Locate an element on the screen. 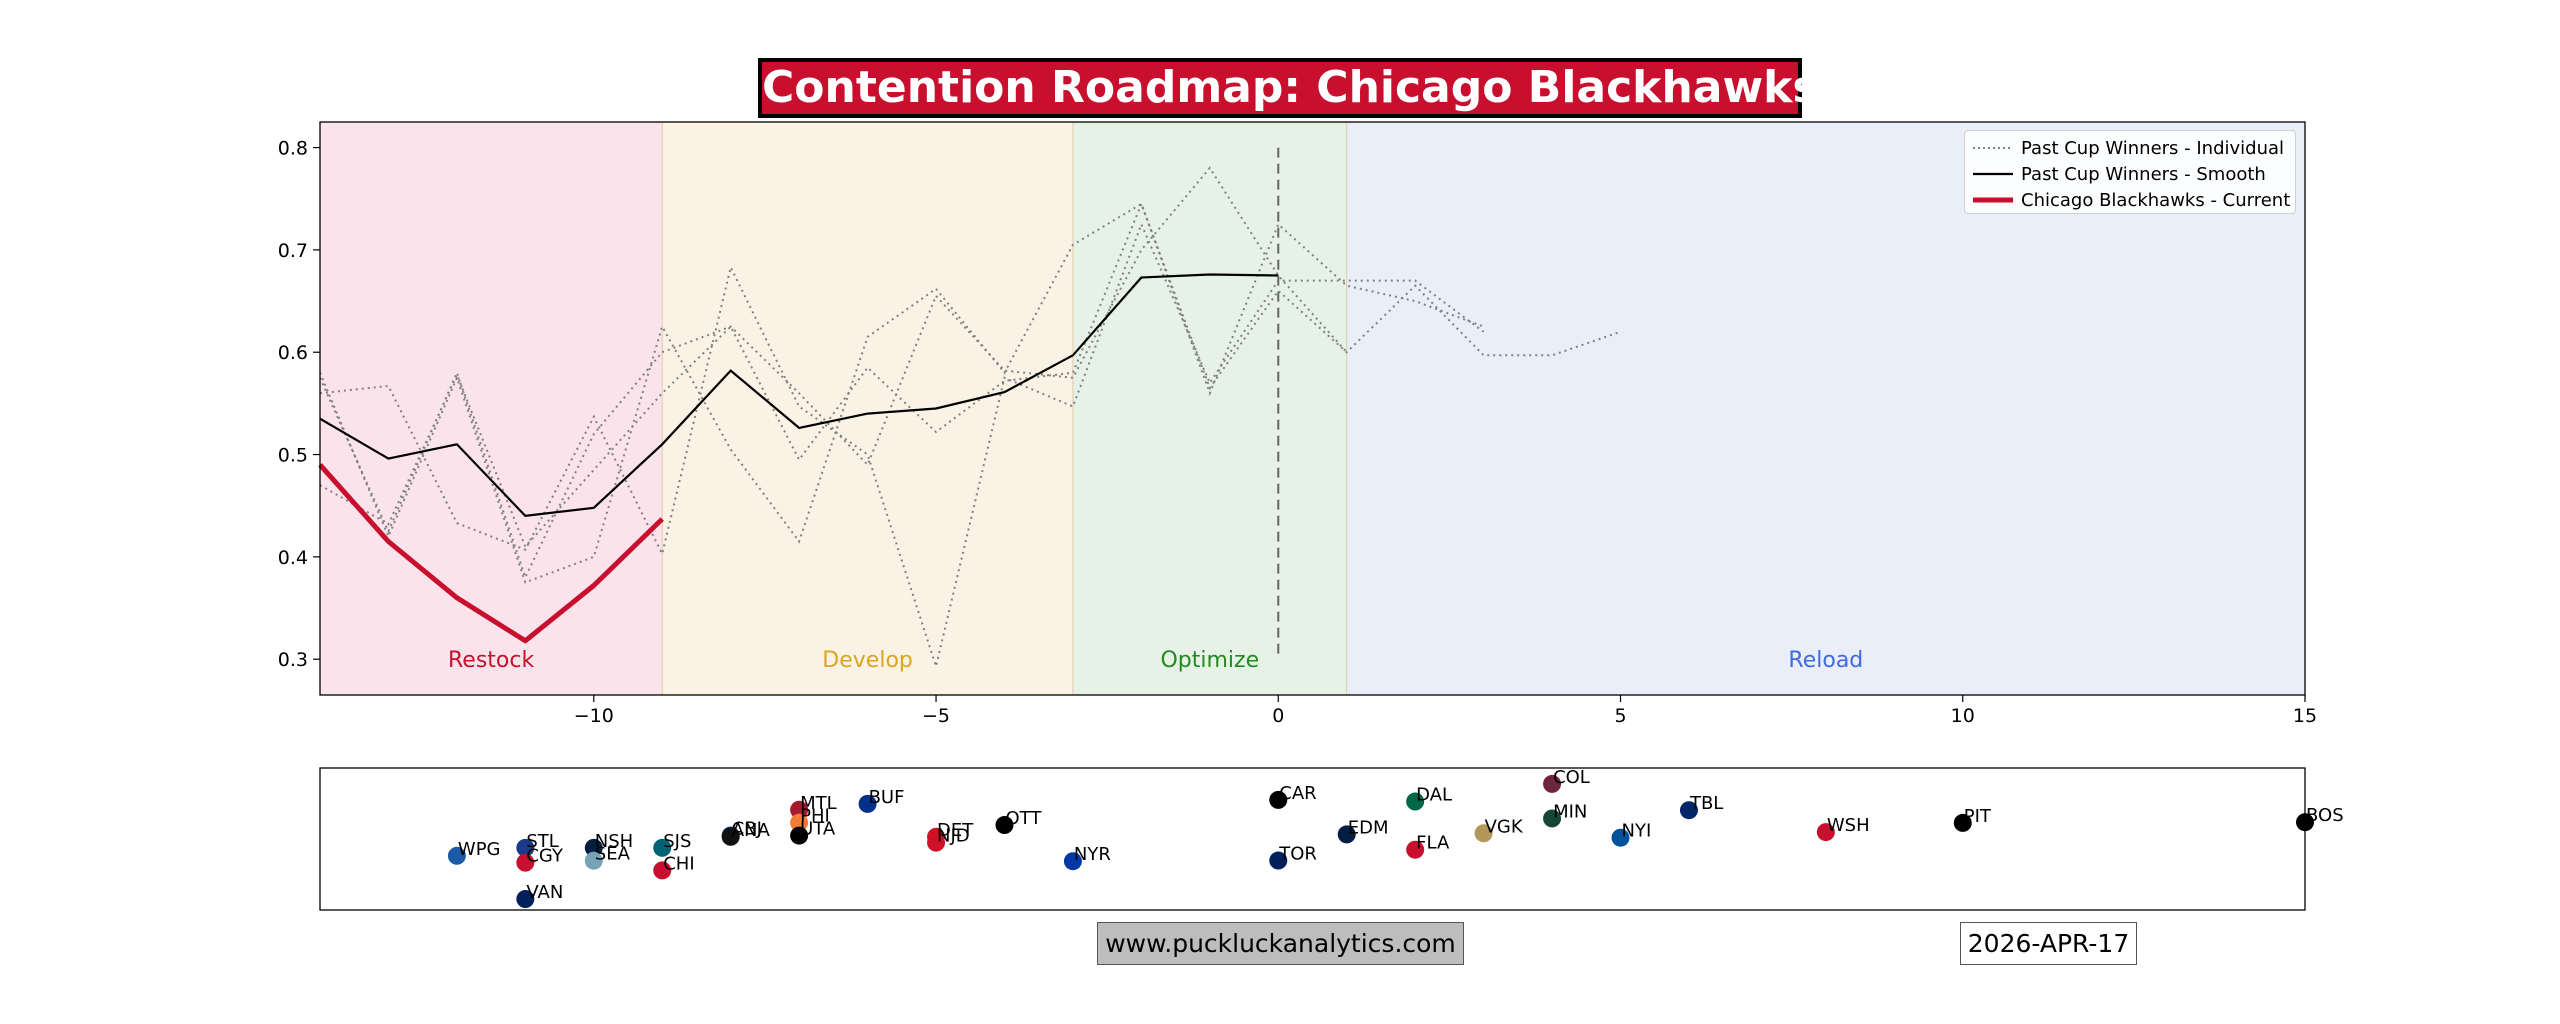 The image size is (2560, 1024). x-axis: −10 −5 0 5 10 15 is located at coordinates (1445, 711).